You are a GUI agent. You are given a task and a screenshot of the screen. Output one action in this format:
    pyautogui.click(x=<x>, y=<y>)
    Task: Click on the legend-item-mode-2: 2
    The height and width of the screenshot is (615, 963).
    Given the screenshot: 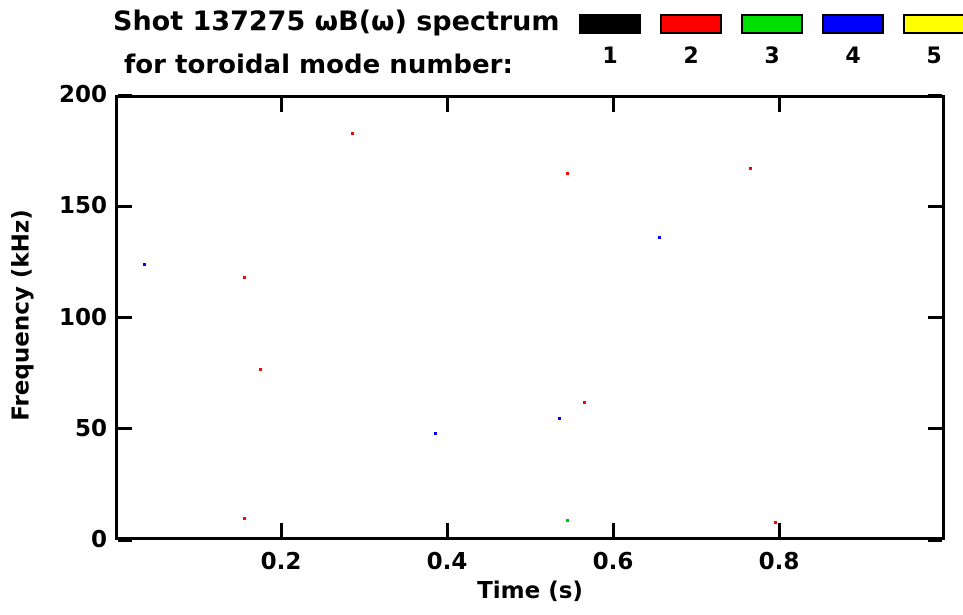 What is the action you would take?
    pyautogui.click(x=691, y=41)
    